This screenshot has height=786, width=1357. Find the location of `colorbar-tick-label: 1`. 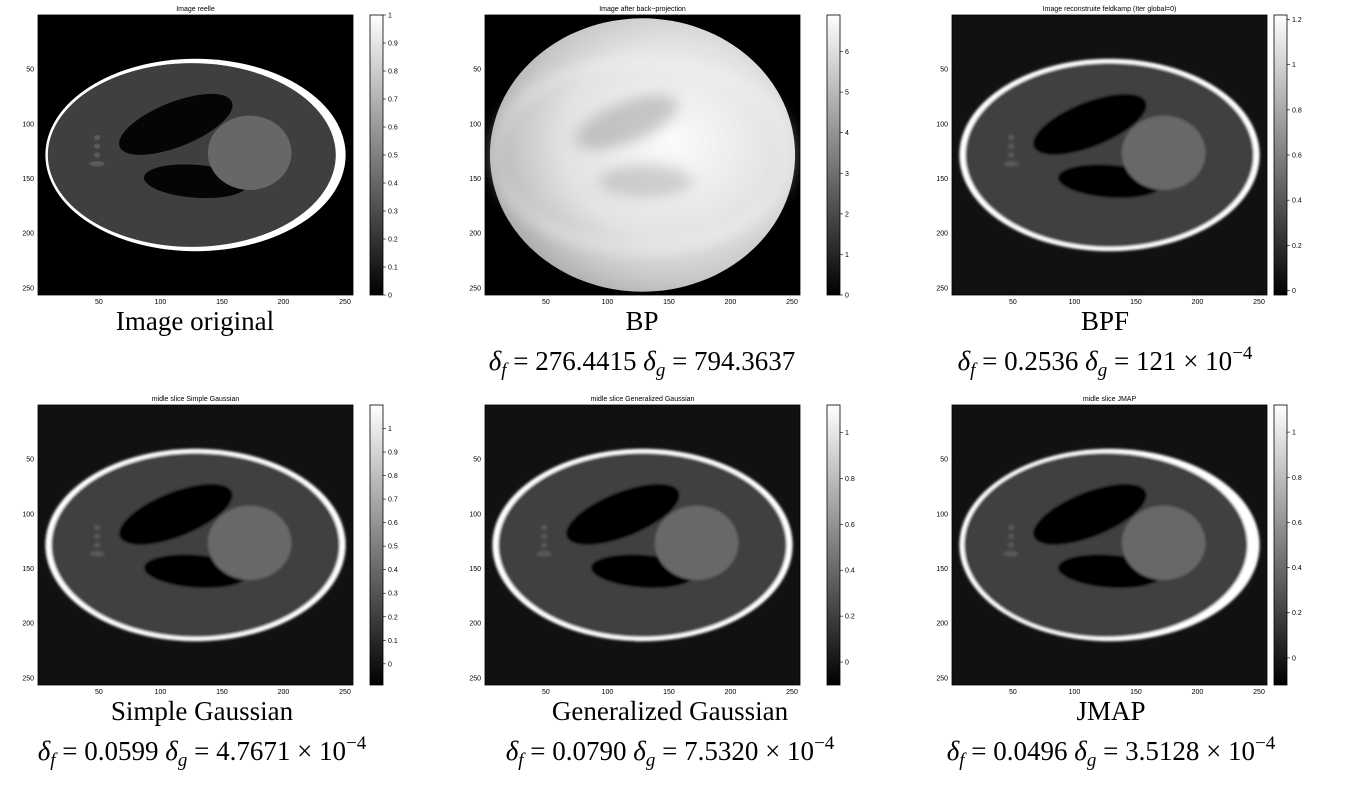

colorbar-tick-label: 1 is located at coordinates (847, 255).